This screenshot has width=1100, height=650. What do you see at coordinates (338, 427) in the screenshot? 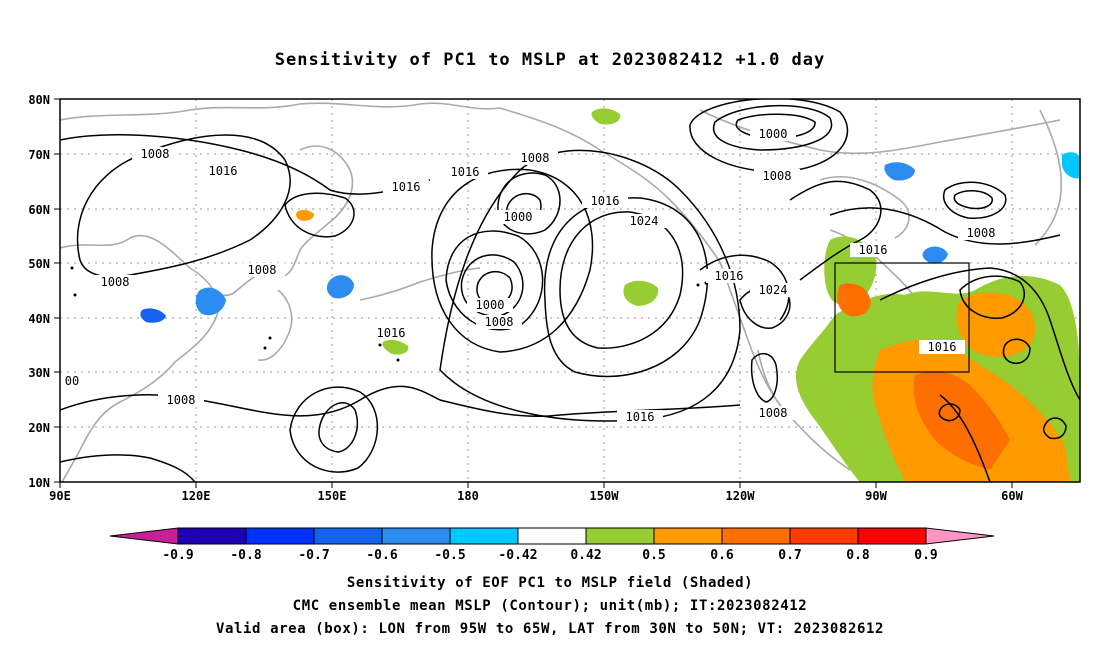
I see `contour-1016-tropical-low` at bounding box center [338, 427].